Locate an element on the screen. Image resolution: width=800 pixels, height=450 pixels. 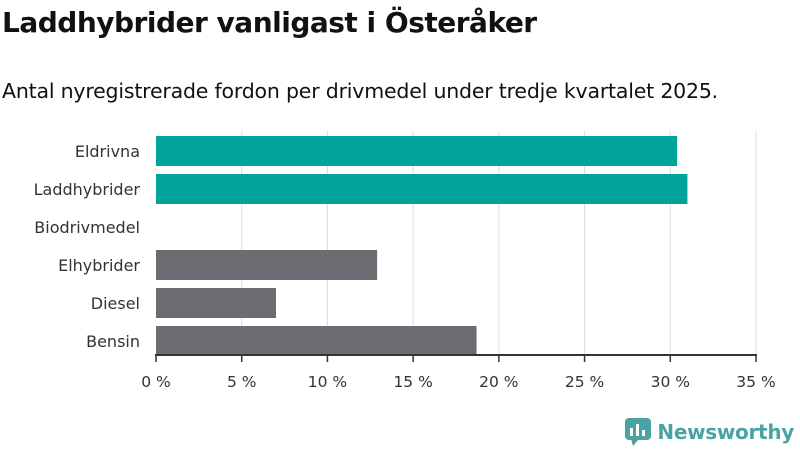
bar-elhybrider is located at coordinates (267, 265).